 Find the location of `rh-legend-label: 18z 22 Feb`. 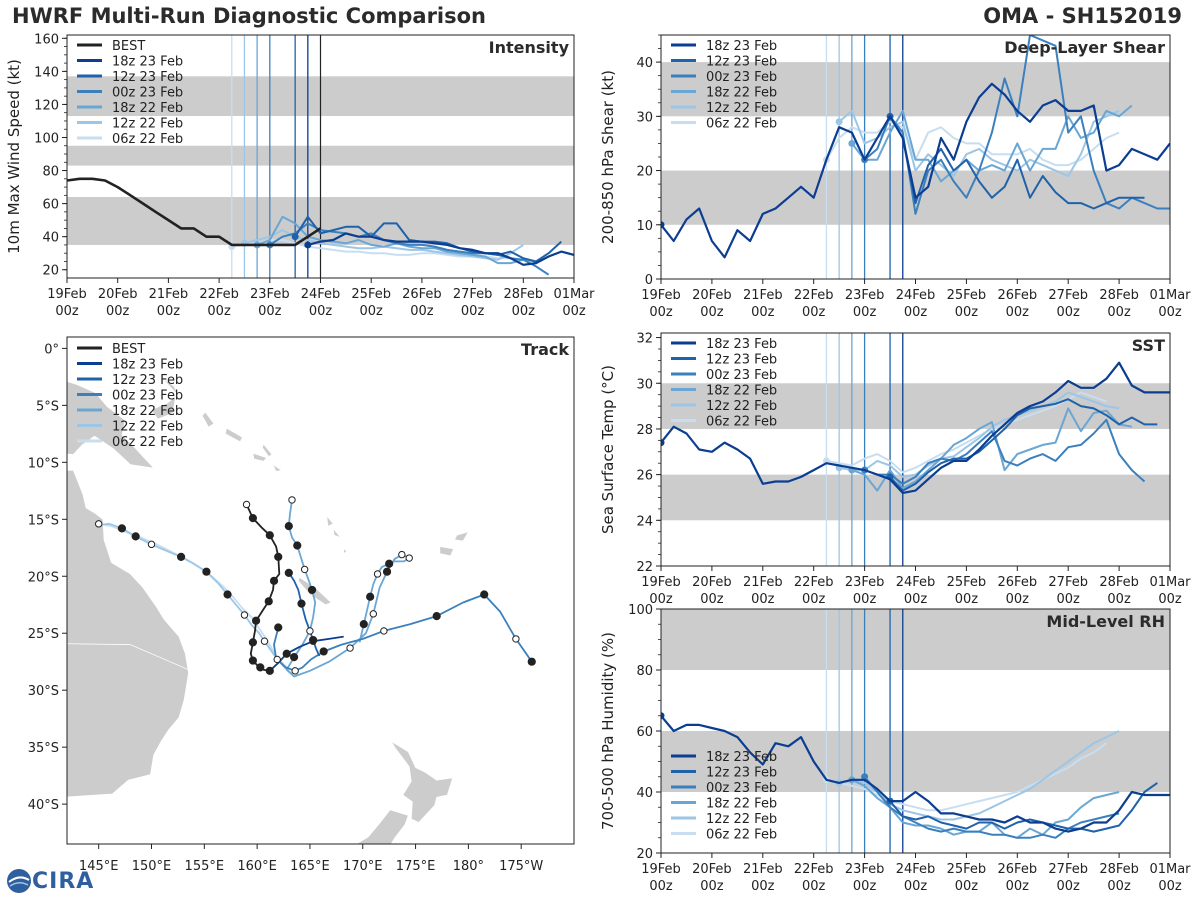

rh-legend-label: 18z 22 Feb is located at coordinates (741, 804).